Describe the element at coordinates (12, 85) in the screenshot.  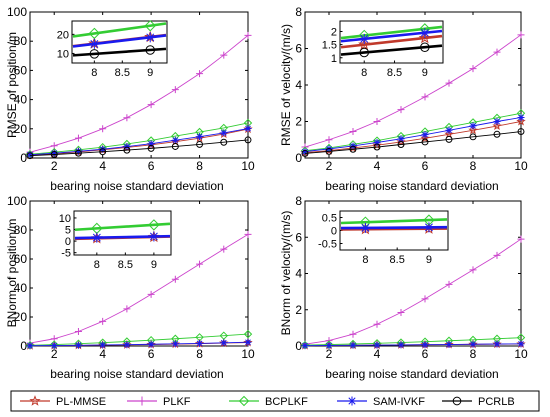
I see `y-axis-label: RMSE of position/m` at that location.